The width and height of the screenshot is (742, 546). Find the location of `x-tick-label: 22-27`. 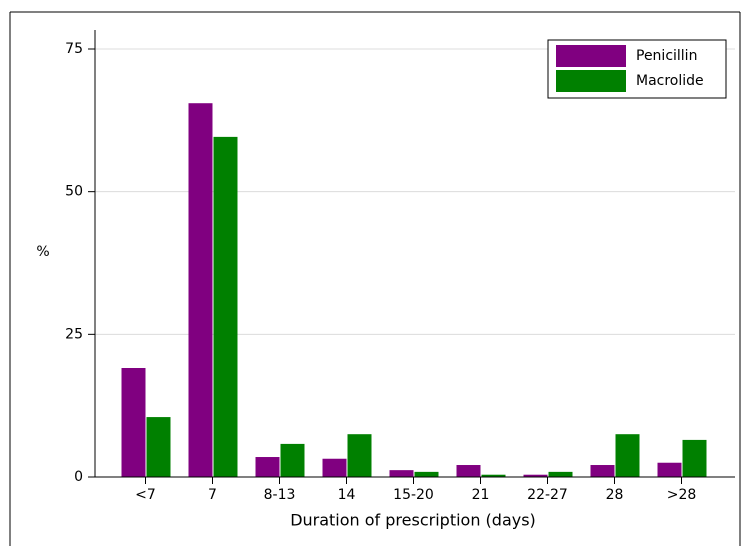

x-tick-label: 22-27 is located at coordinates (547, 495).